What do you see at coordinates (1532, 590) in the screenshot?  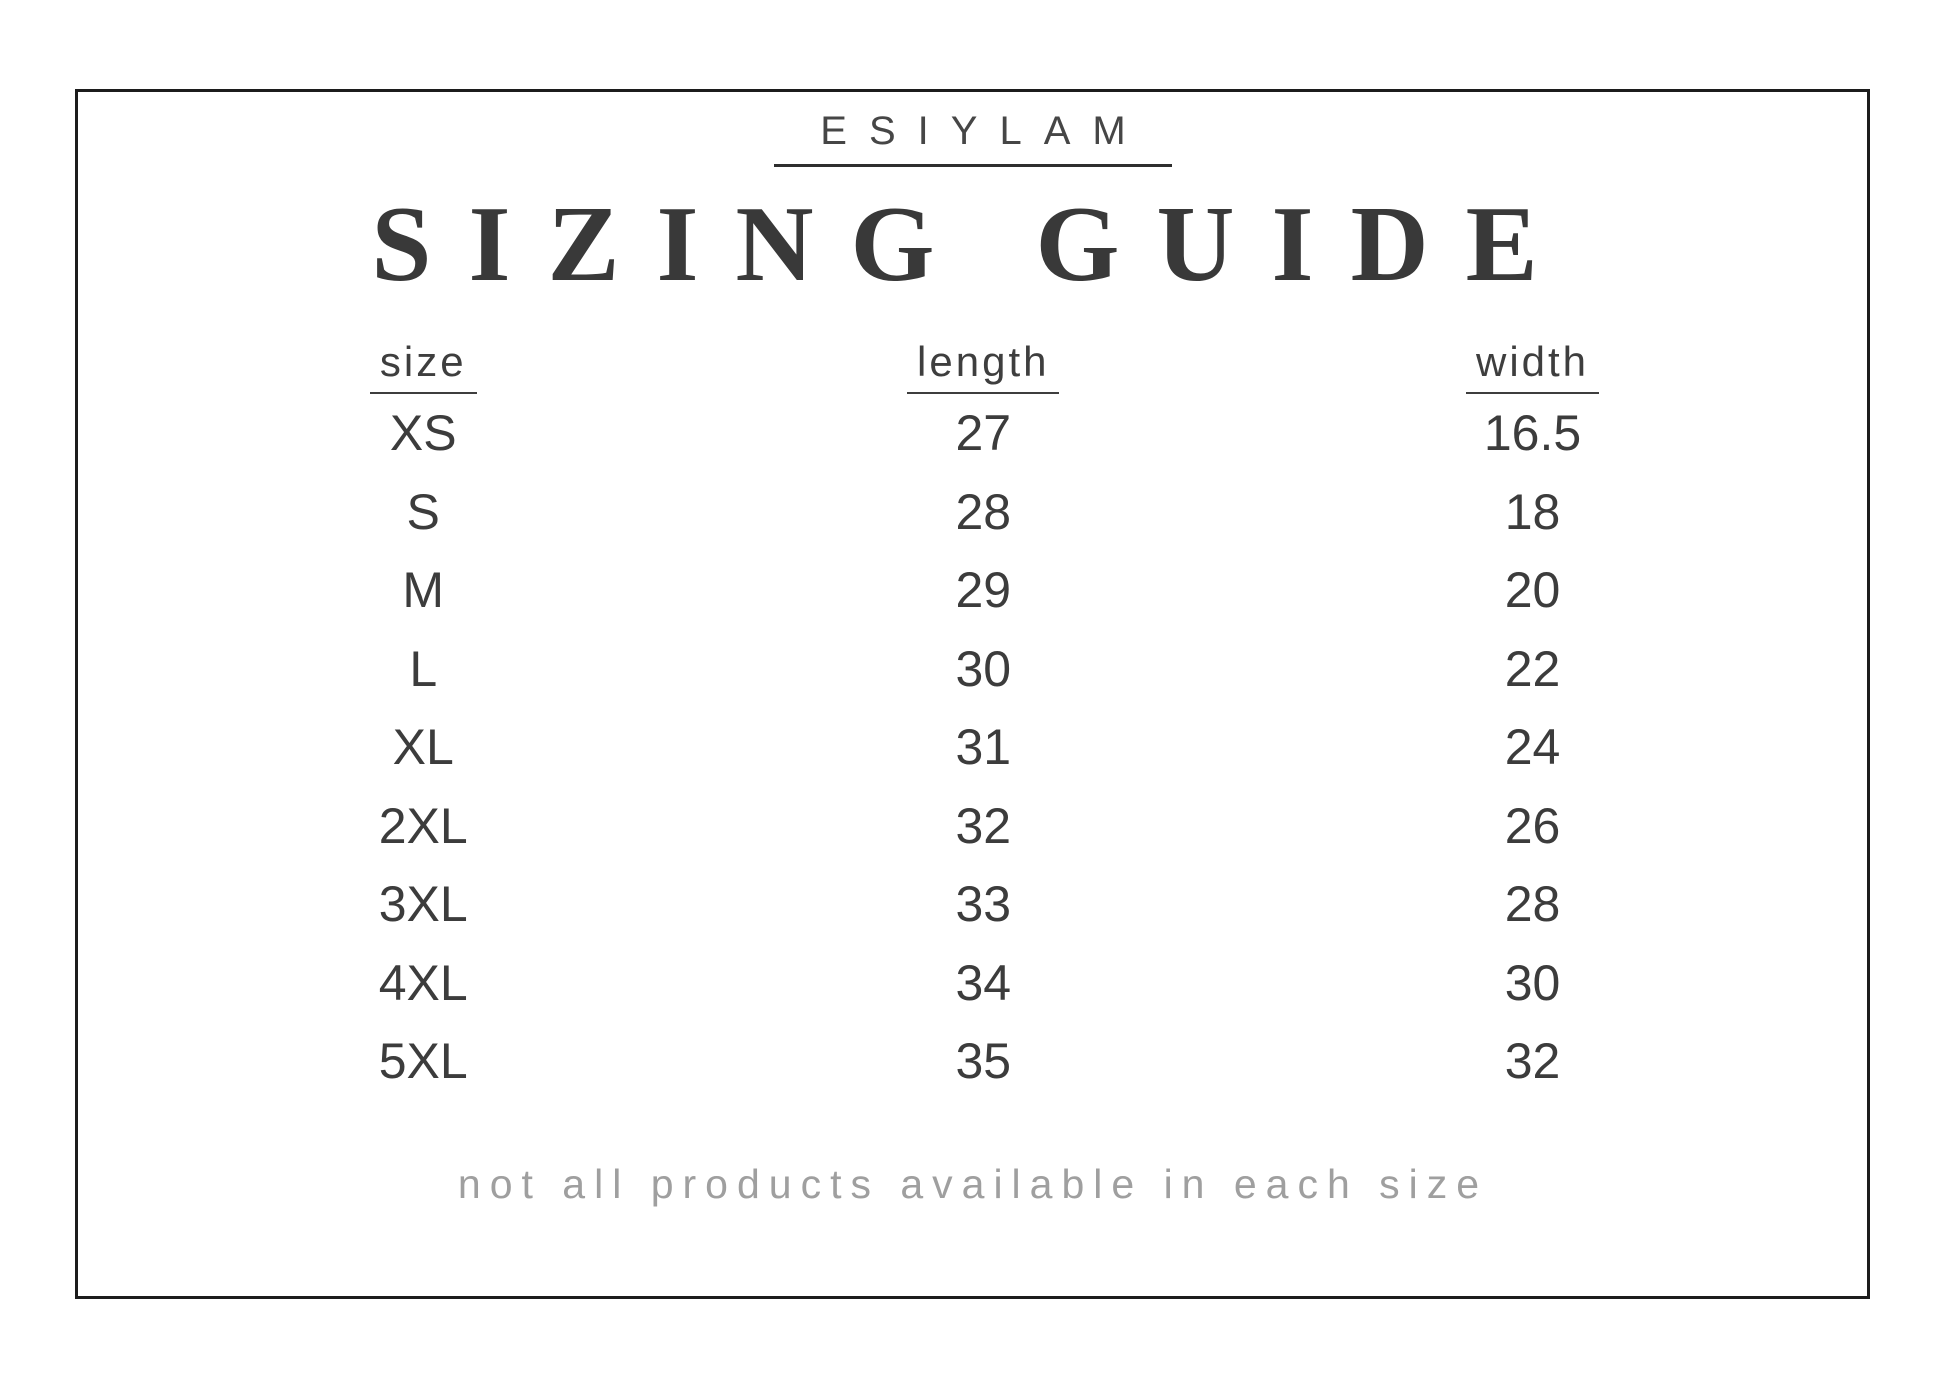 I see `width-cell: 20` at bounding box center [1532, 590].